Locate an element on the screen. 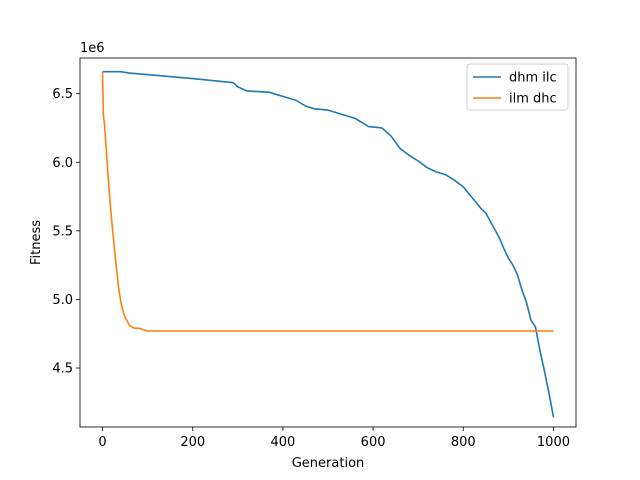  legend: dhm ilc ilm dhc is located at coordinates (517, 87).